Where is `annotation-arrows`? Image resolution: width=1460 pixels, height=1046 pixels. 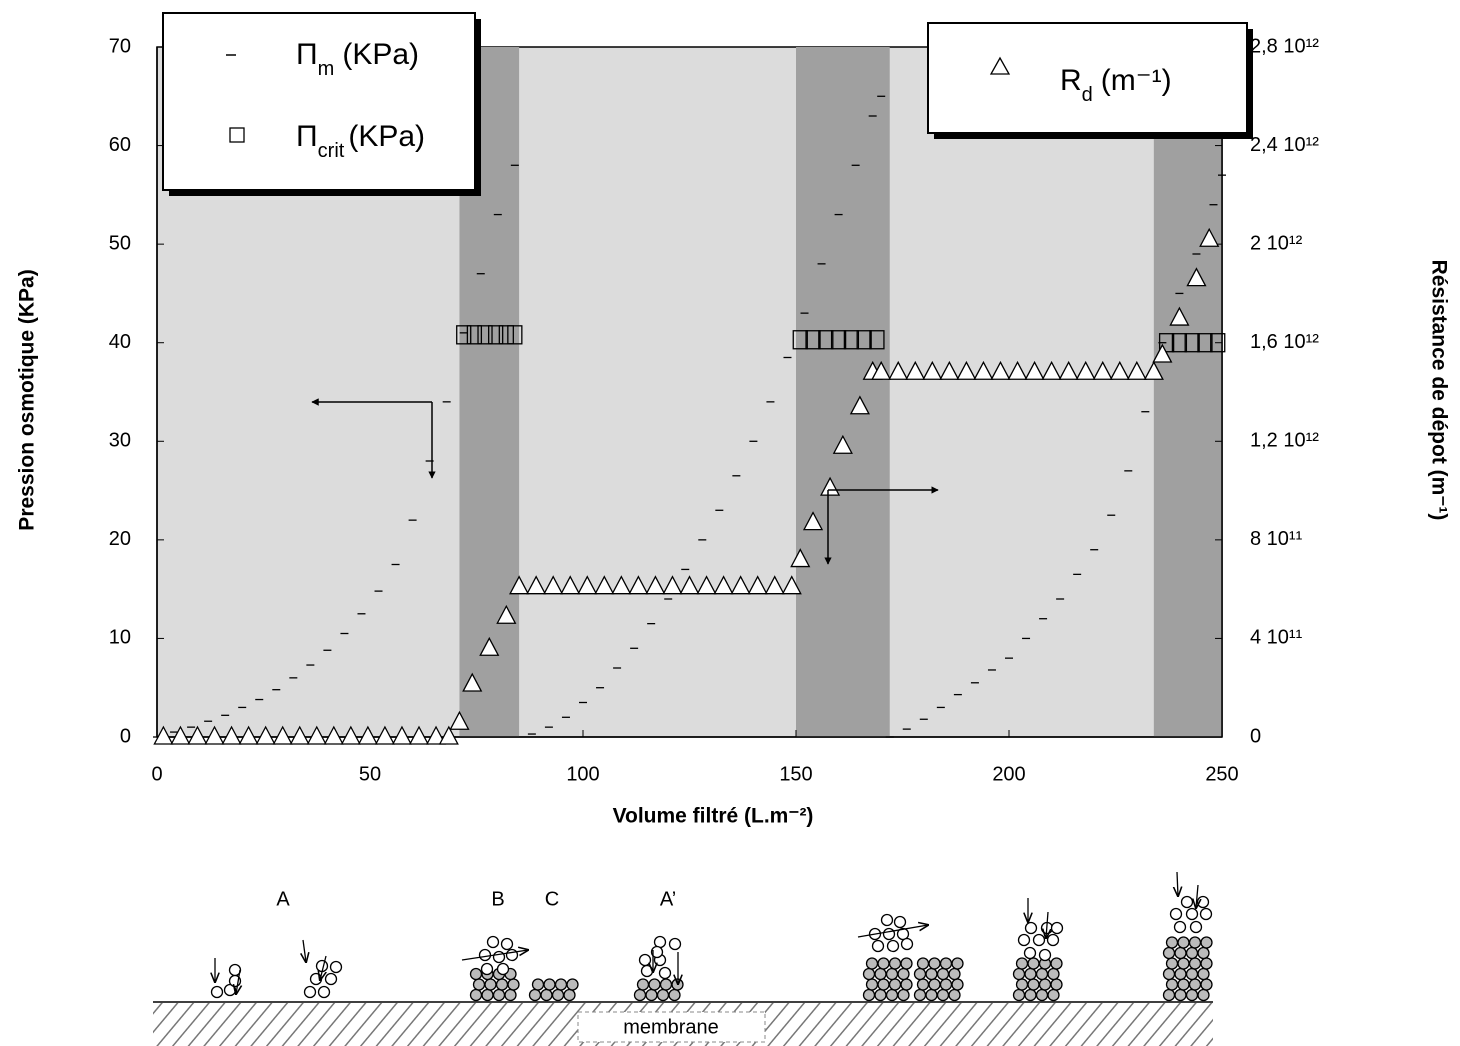 annotation-arrows is located at coordinates (625, 481).